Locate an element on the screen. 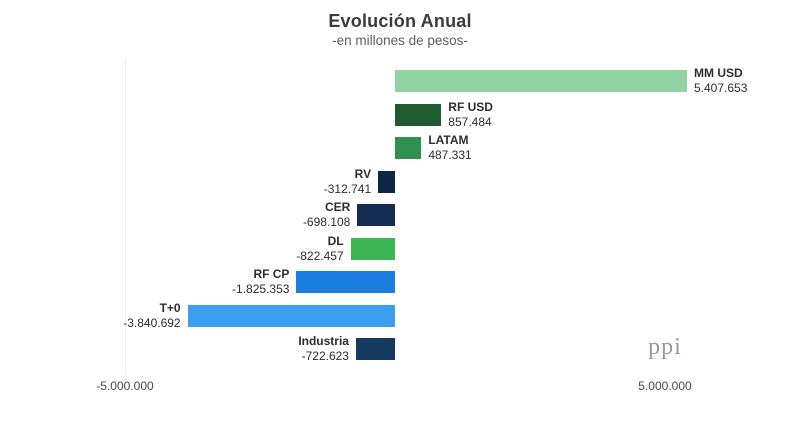 The height and width of the screenshot is (428, 800). bar-label-dl: DL -822.457 is located at coordinates (319, 249).